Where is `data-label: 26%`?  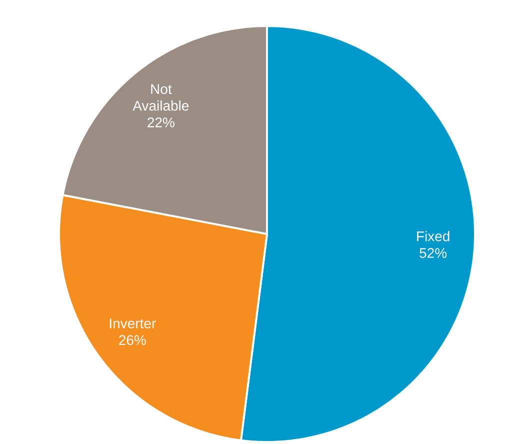
data-label: 26% is located at coordinates (132, 340).